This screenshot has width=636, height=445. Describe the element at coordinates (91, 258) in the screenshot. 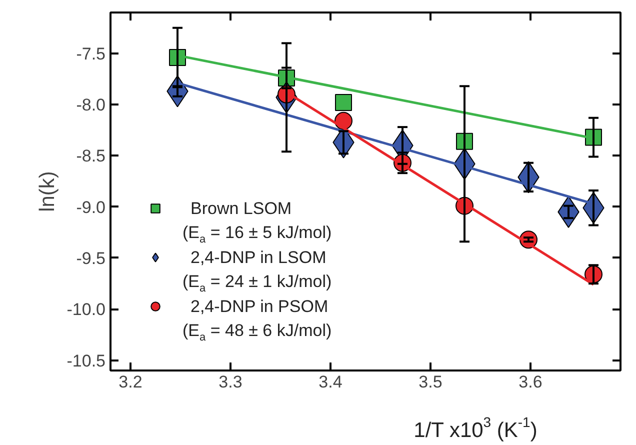

I see `y-tick-label: -9.5` at that location.